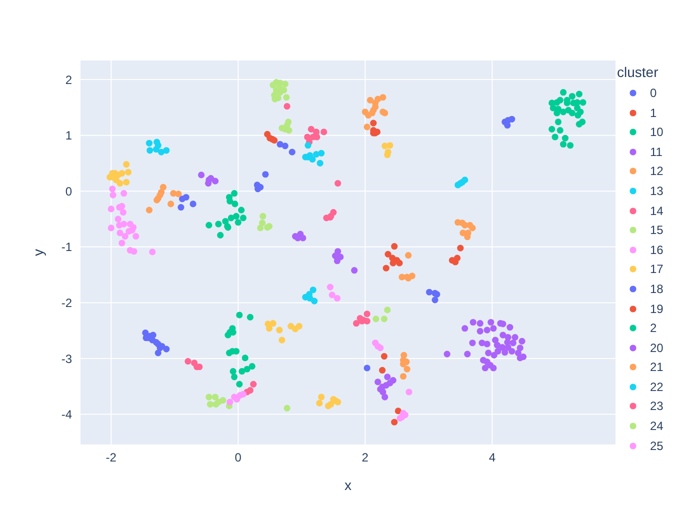  What do you see at coordinates (638, 72) in the screenshot?
I see `legend-title: cluster` at bounding box center [638, 72].